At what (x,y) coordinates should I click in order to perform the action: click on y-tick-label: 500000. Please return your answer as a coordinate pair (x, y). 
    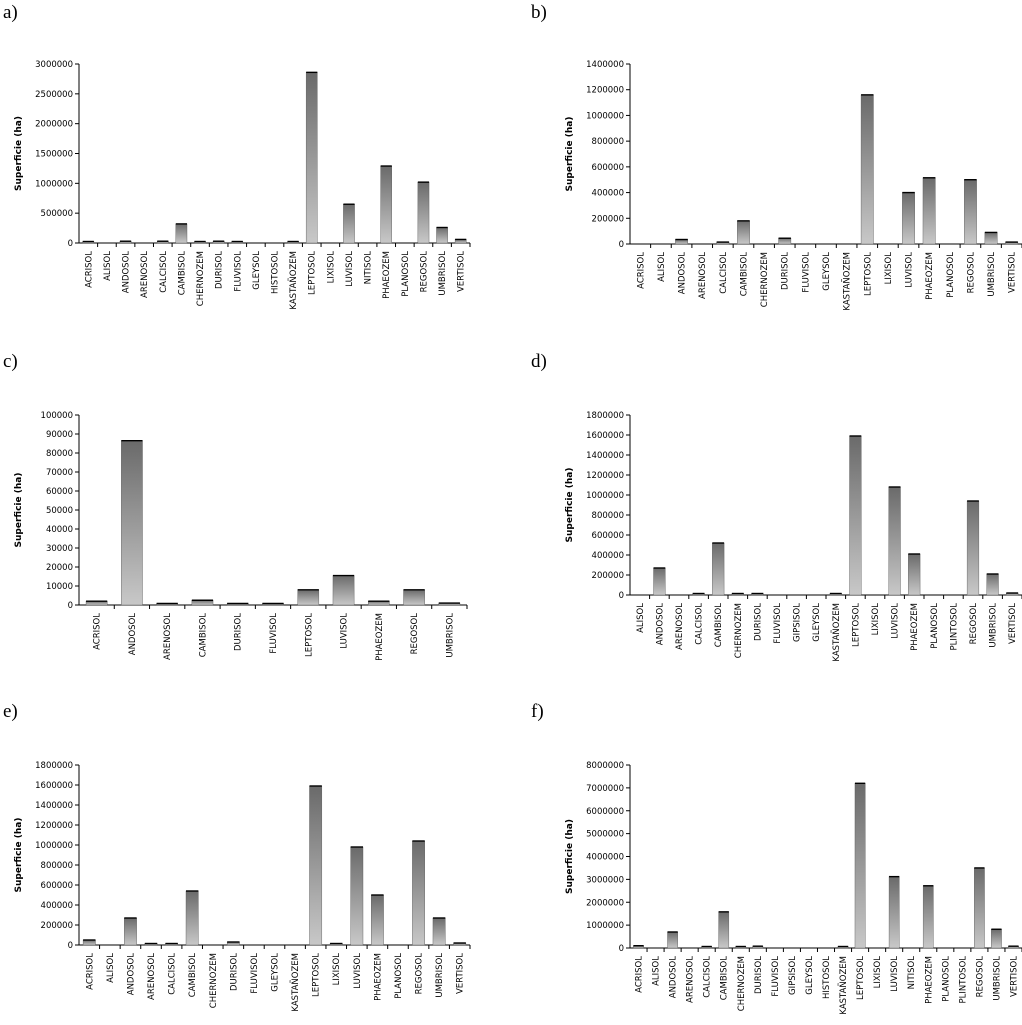
    Looking at the image, I should click on (57, 214).